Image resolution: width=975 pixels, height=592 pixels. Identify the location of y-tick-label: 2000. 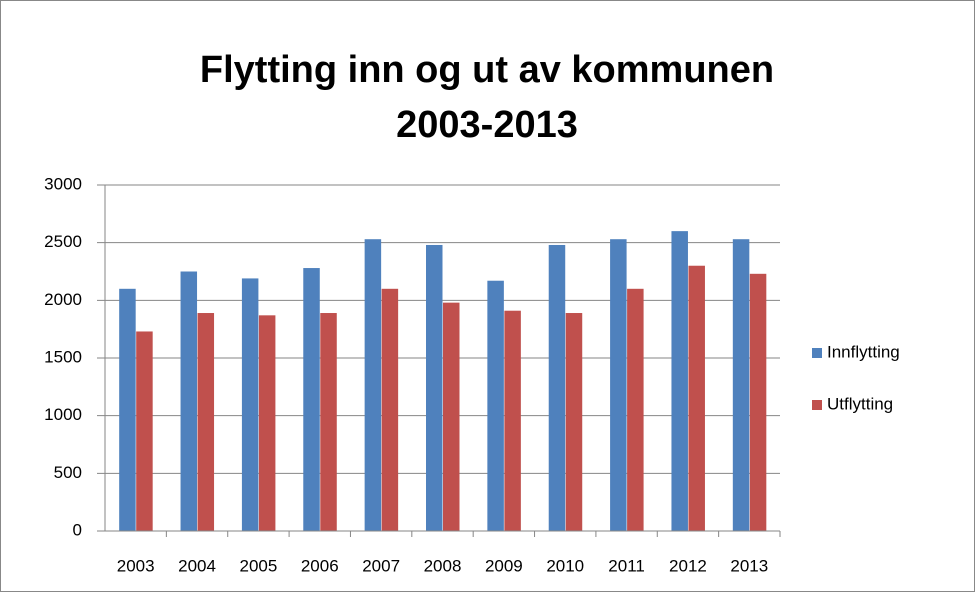
(63, 299).